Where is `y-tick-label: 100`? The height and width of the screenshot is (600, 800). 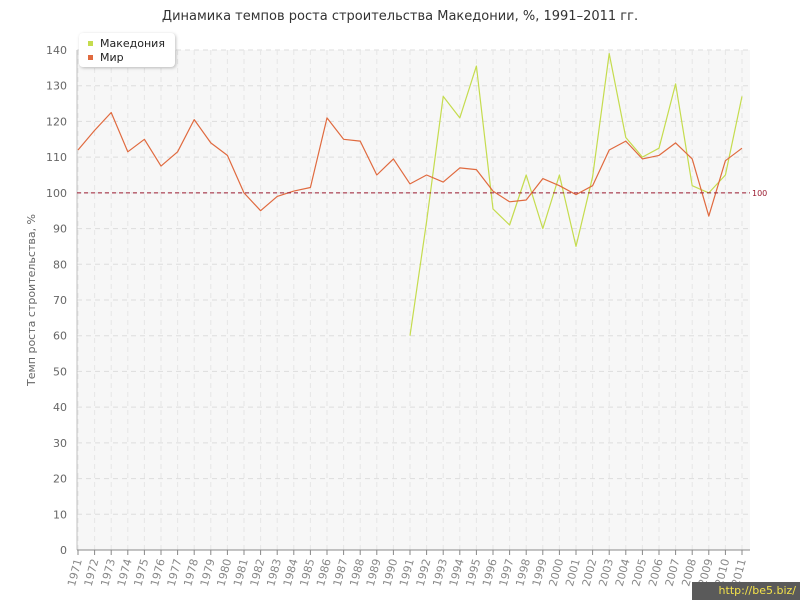 y-tick-label: 100 is located at coordinates (56, 193).